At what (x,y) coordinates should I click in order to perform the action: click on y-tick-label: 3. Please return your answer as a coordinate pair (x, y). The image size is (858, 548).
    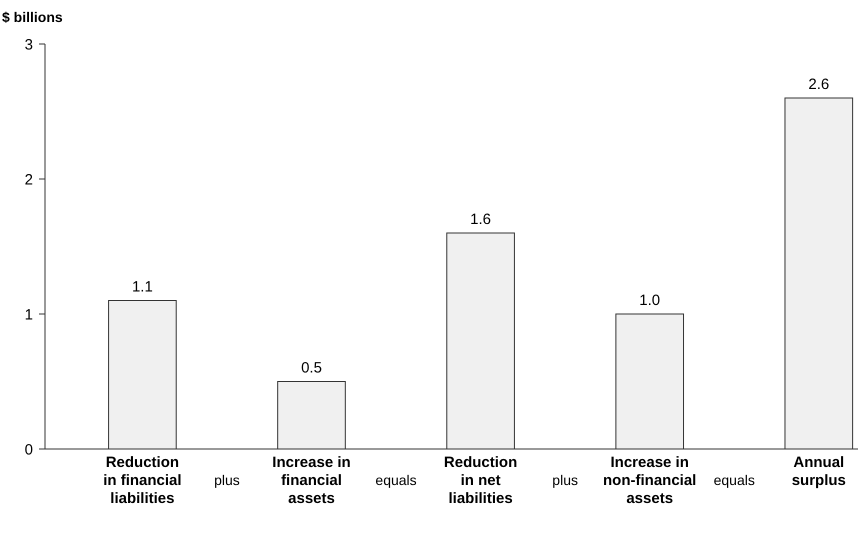
    Looking at the image, I should click on (28, 45).